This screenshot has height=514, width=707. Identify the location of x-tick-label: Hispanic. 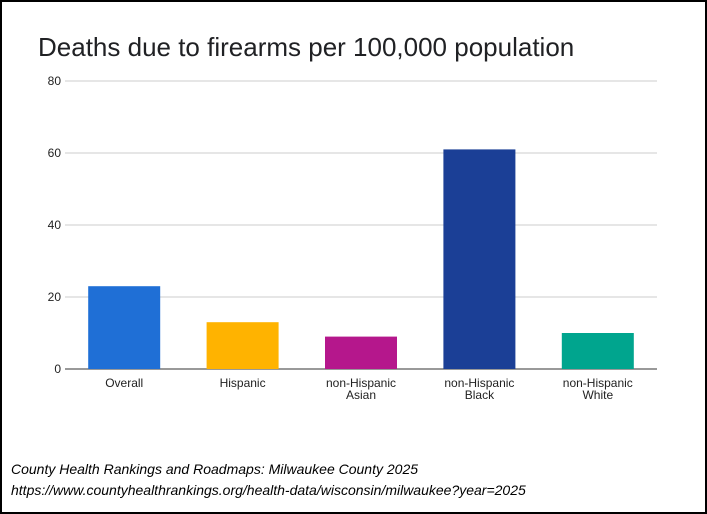
(243, 383).